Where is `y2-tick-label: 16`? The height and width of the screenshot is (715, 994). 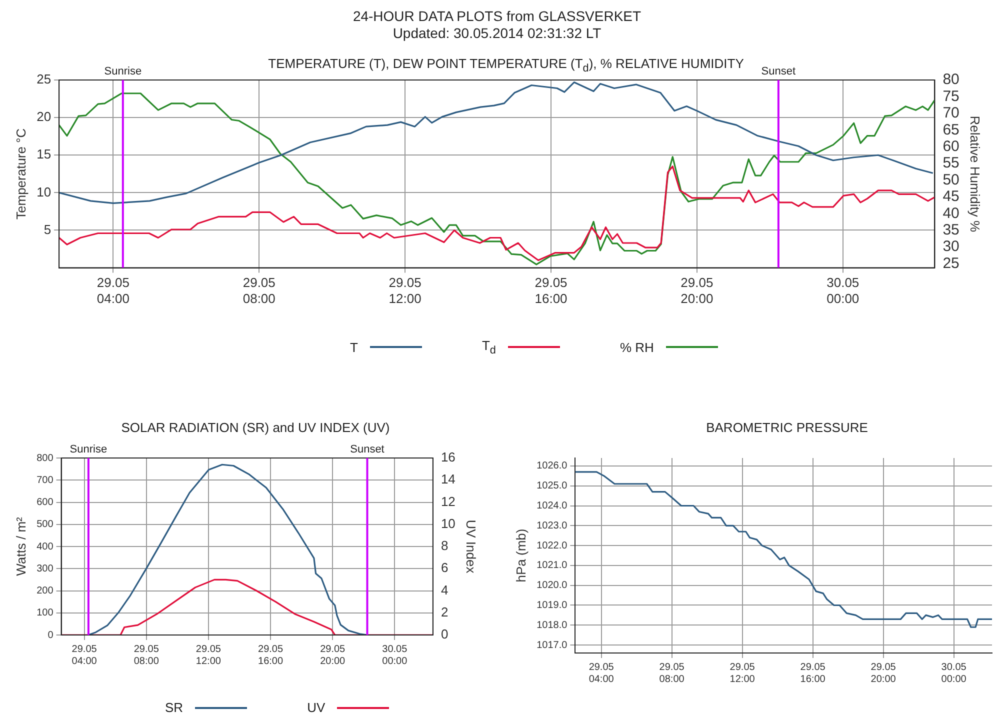 y2-tick-label: 16 is located at coordinates (448, 457).